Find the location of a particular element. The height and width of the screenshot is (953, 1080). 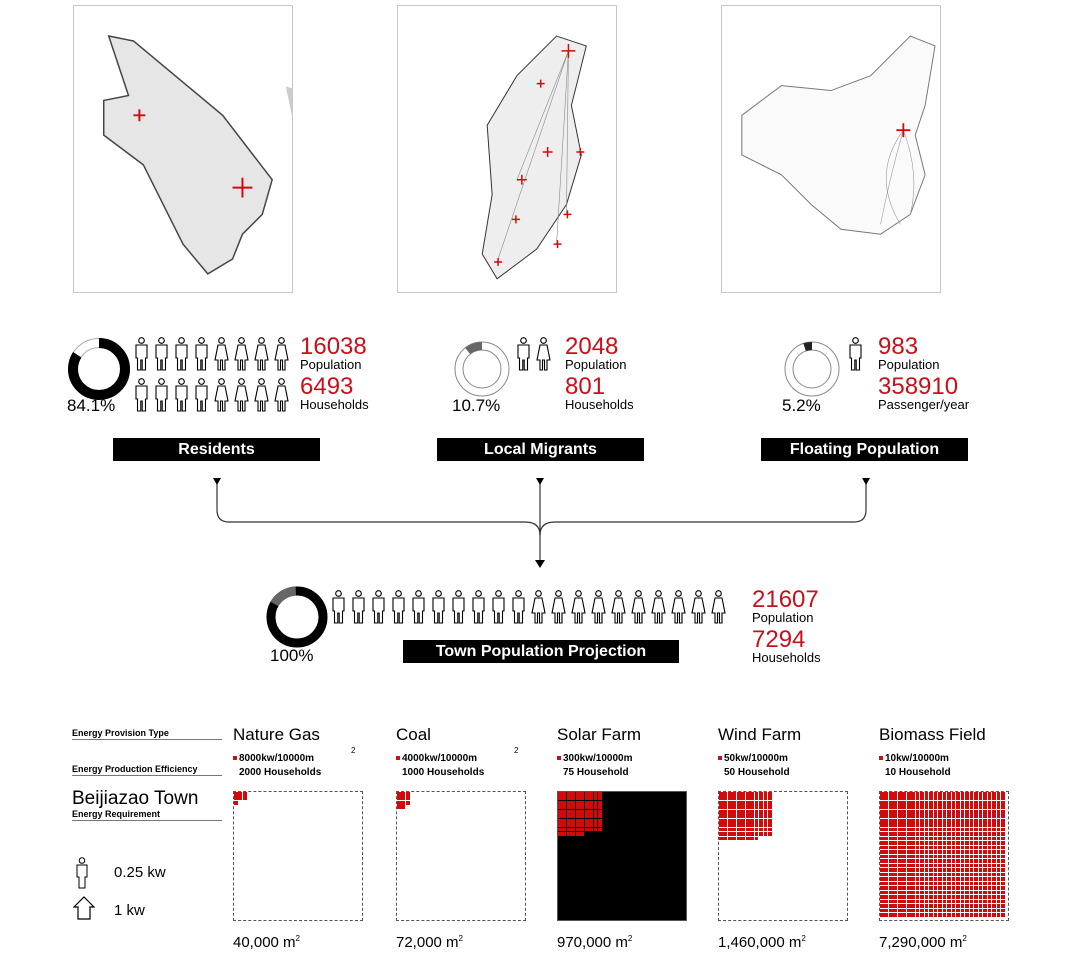

floating-population-people-row is located at coordinates (855, 354).